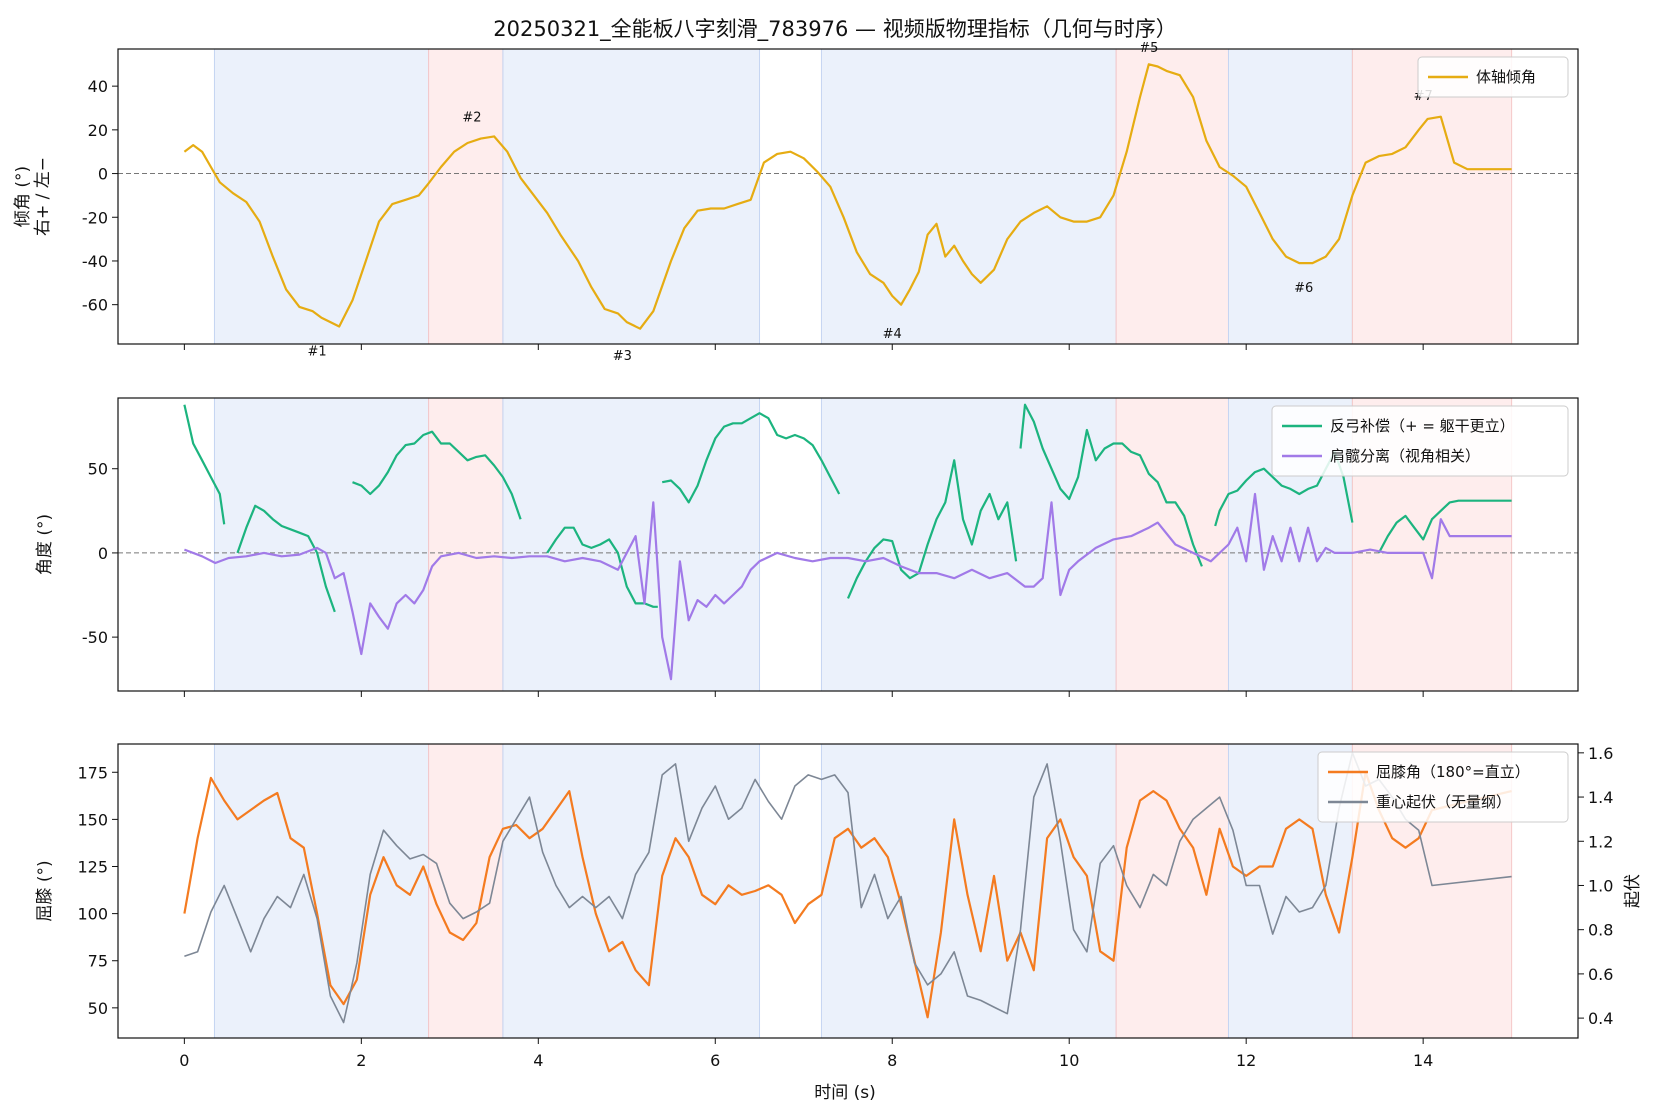 Image resolution: width=1658 pixels, height=1114 pixels. Describe the element at coordinates (1600, 885) in the screenshot. I see `y2-tick-label: 1.0` at that location.